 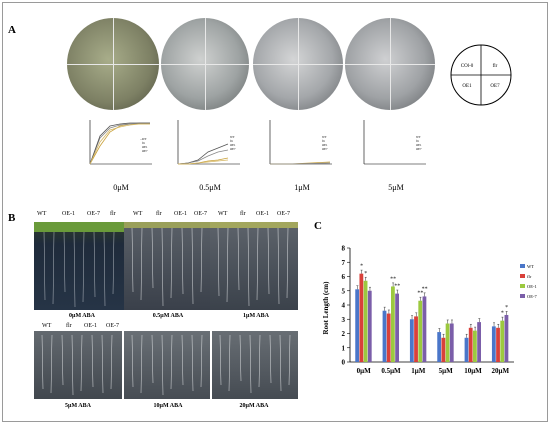 I want to click on legend-swatch-flr, so click(x=522, y=276).